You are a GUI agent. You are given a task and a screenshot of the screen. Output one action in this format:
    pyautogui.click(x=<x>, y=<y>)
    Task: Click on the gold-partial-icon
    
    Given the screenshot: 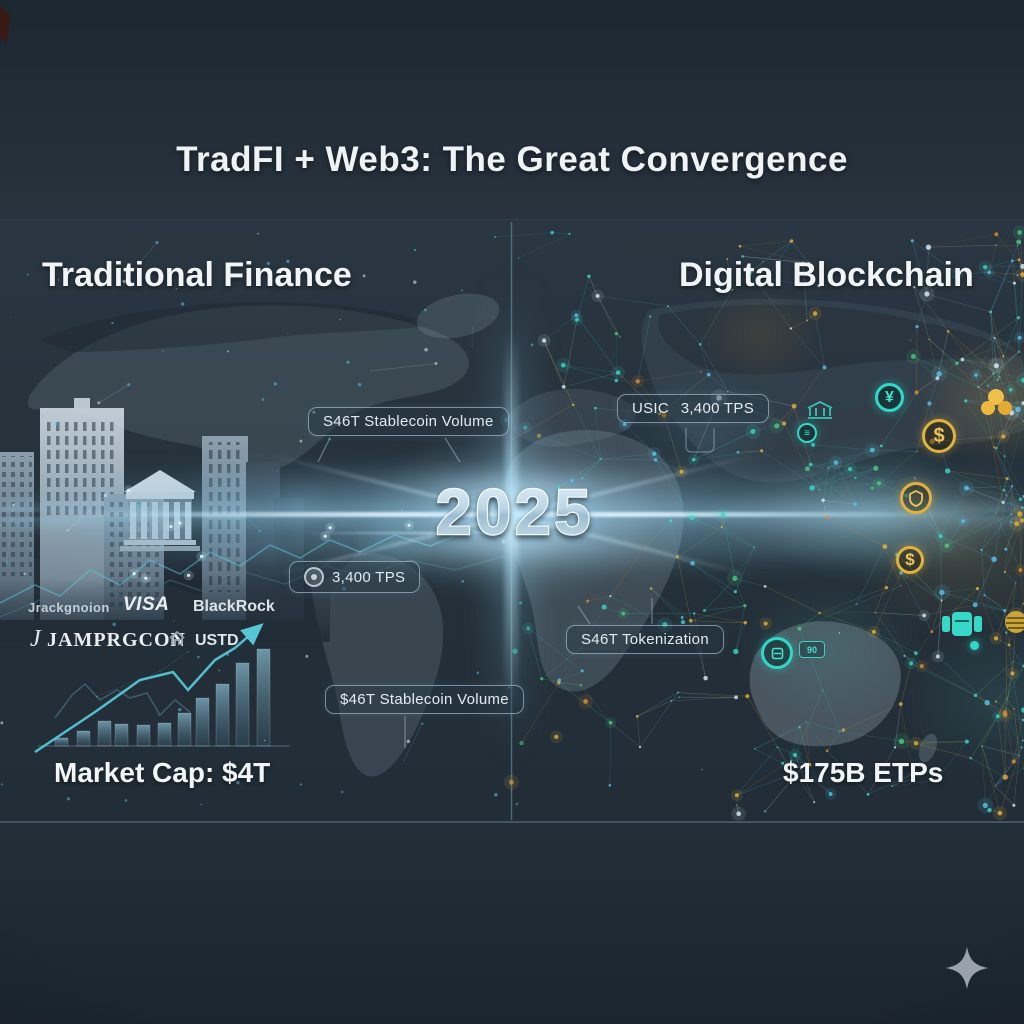 What is the action you would take?
    pyautogui.click(x=1014, y=622)
    